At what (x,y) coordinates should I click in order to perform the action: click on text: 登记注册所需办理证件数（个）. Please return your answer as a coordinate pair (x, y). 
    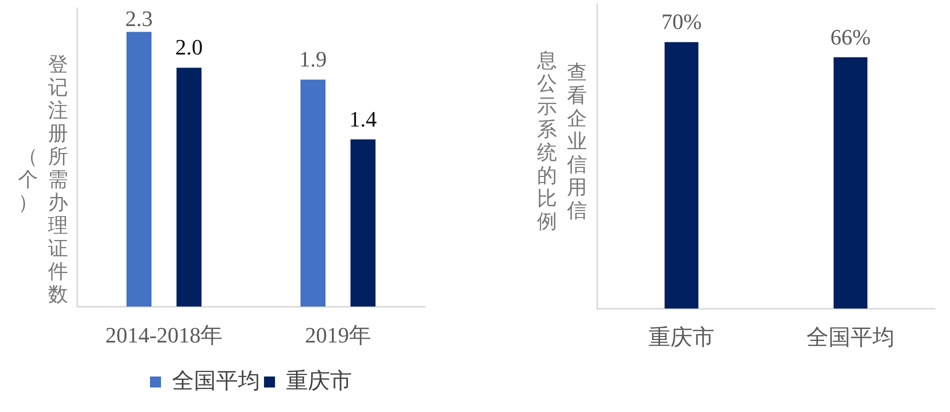
    Looking at the image, I should click on (43, 180).